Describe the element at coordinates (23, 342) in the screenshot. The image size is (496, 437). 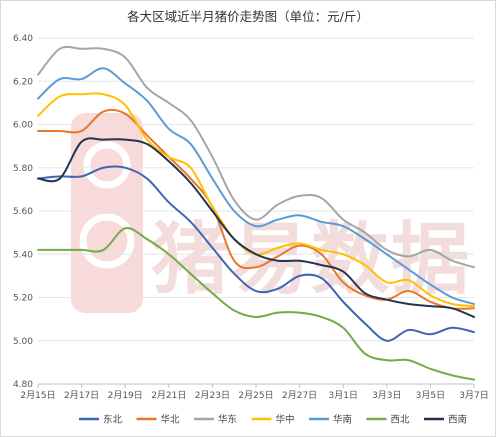
I see `y-tick-label: 5.00` at that location.